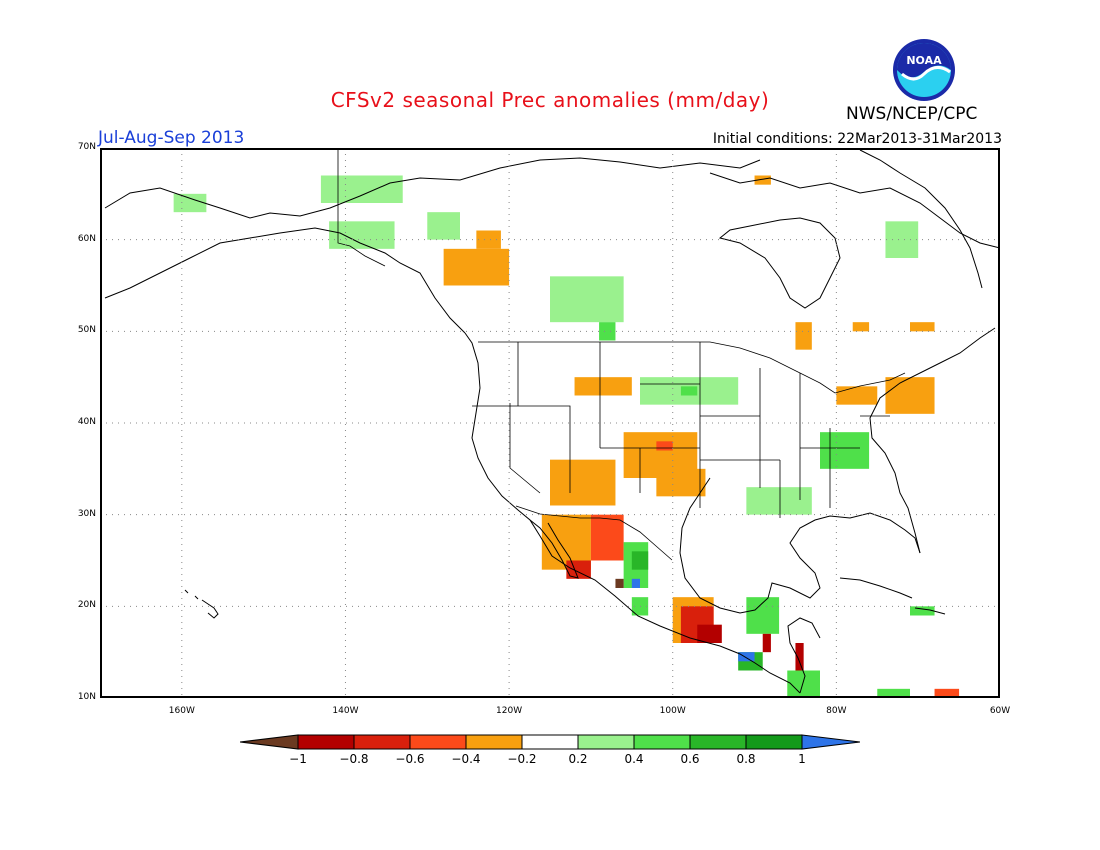 This screenshot has height=850, width=1100. I want to click on lat-tick-label: 70N, so click(86, 147).